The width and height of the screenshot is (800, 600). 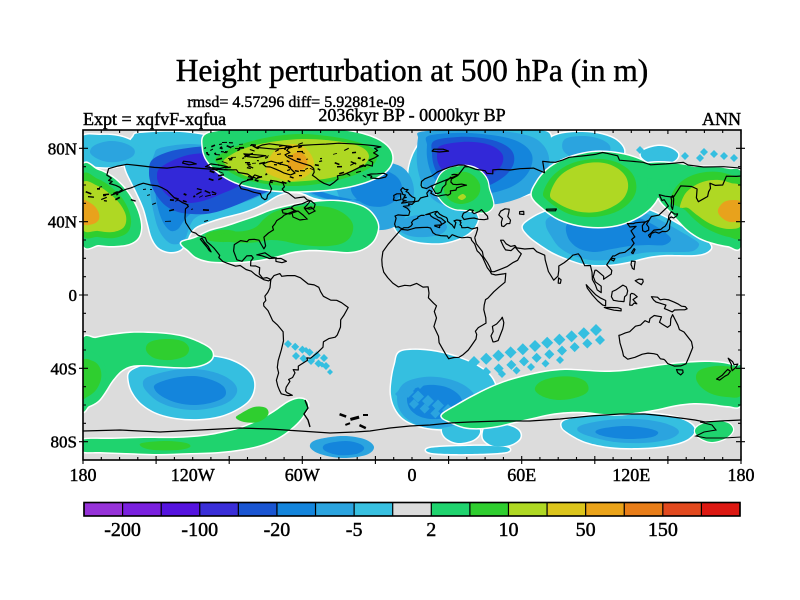 What do you see at coordinates (586, 530) in the screenshot?
I see `svg-text: 50` at bounding box center [586, 530].